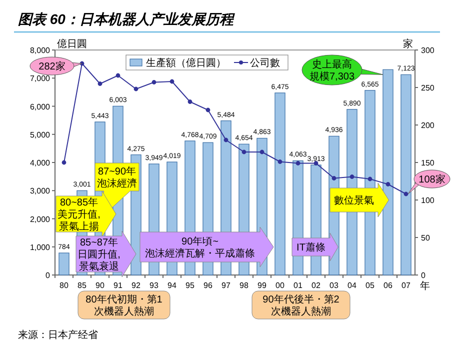  Describe the element at coordinates (226, 285) in the screenshot. I see `x-tick-label: 97` at that location.